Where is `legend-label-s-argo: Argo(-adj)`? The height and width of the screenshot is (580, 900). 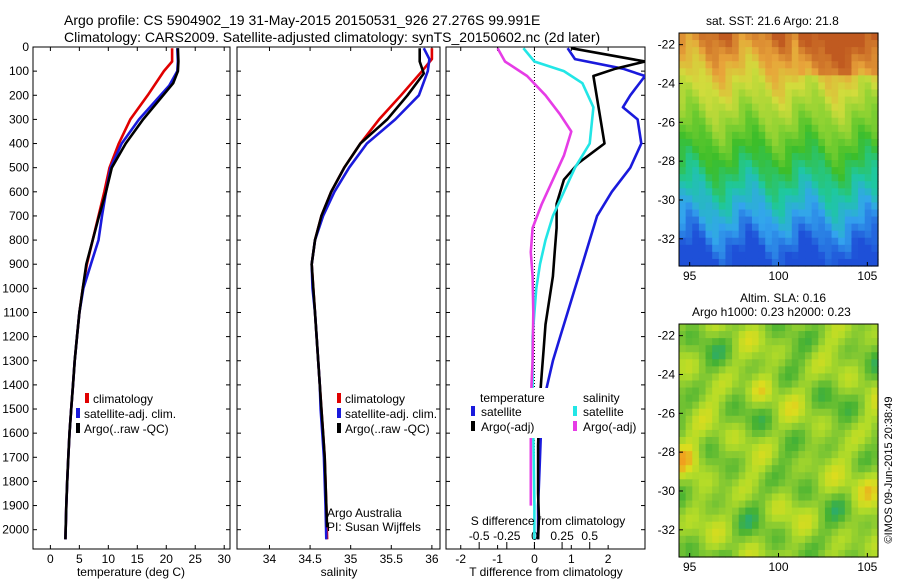 legend-label-s-argo: Argo(-adj) is located at coordinates (609, 427).